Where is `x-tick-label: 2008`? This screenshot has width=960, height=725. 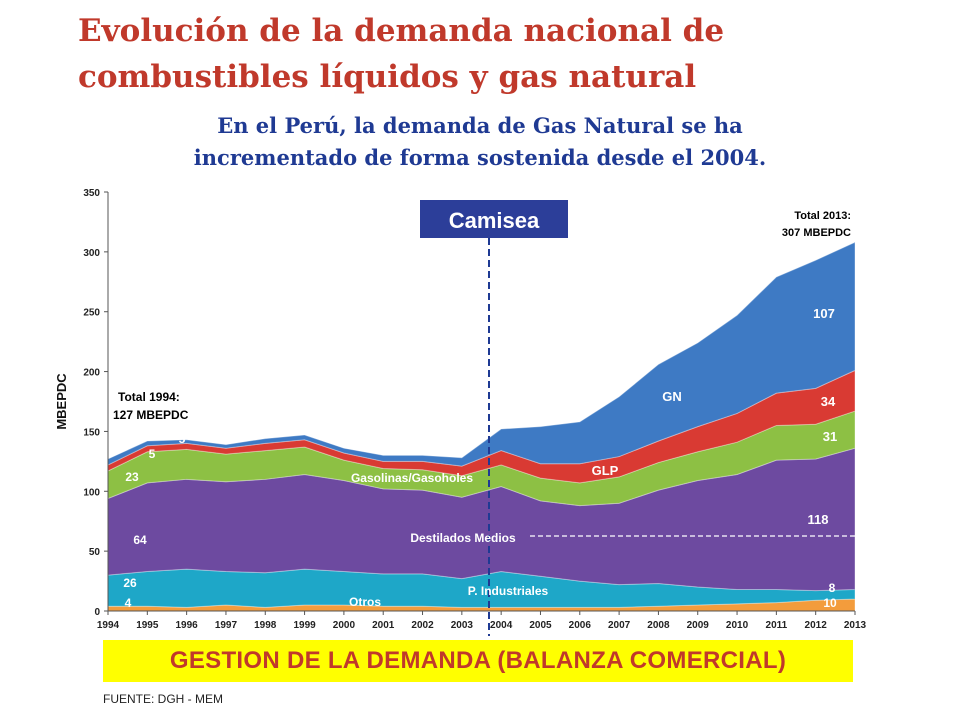
x-tick-label: 2008 is located at coordinates (658, 625).